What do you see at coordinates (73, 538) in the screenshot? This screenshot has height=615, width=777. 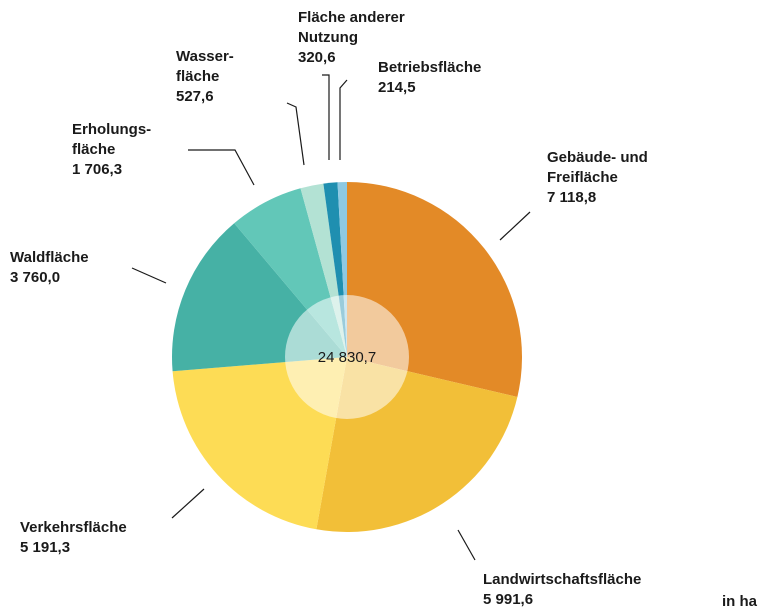 I see `slice-label: Verkehrsfläche 5 191,3` at bounding box center [73, 538].